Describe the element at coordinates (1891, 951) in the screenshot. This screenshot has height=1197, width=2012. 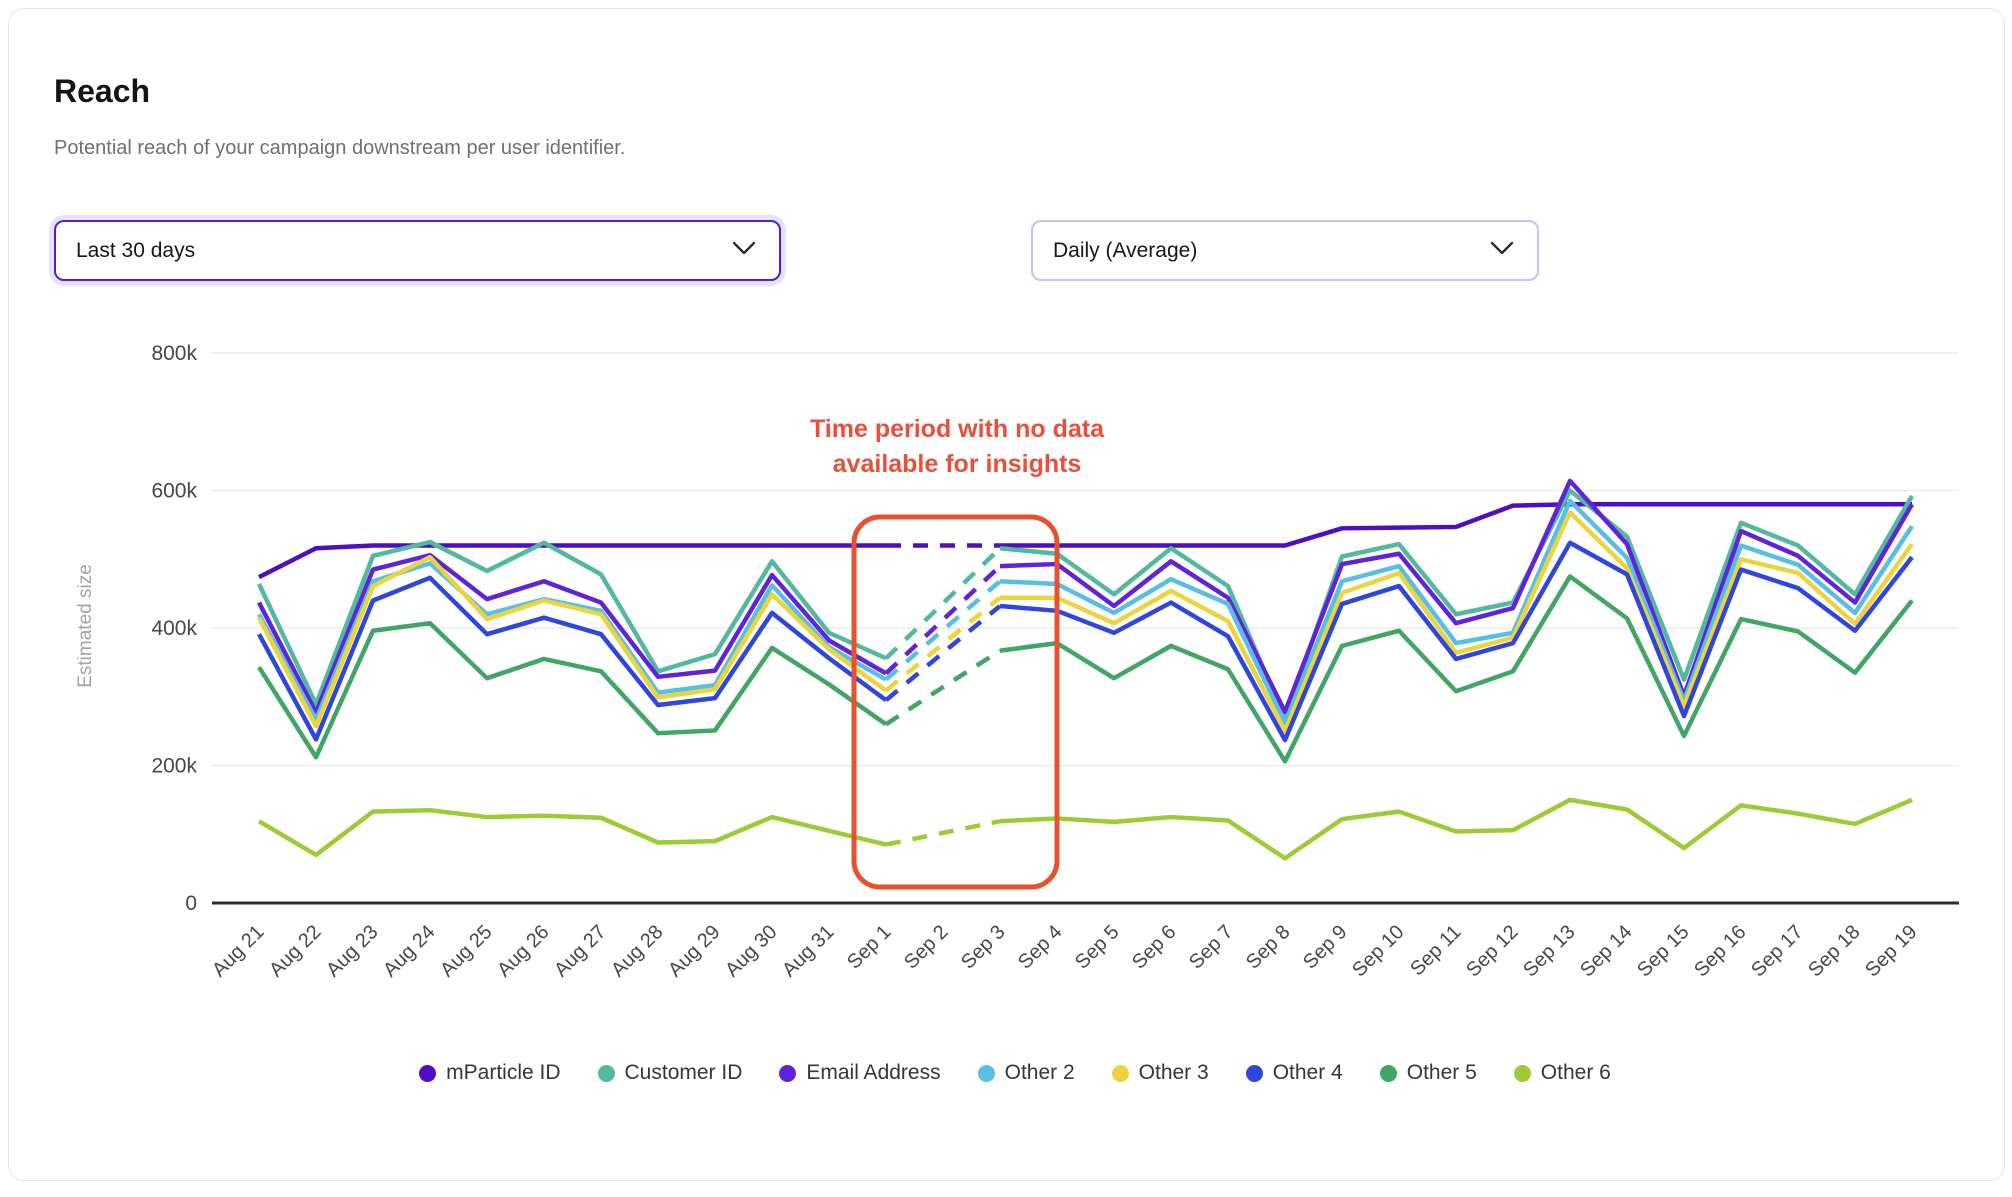
I see `x-tick-label: Sep 19` at that location.